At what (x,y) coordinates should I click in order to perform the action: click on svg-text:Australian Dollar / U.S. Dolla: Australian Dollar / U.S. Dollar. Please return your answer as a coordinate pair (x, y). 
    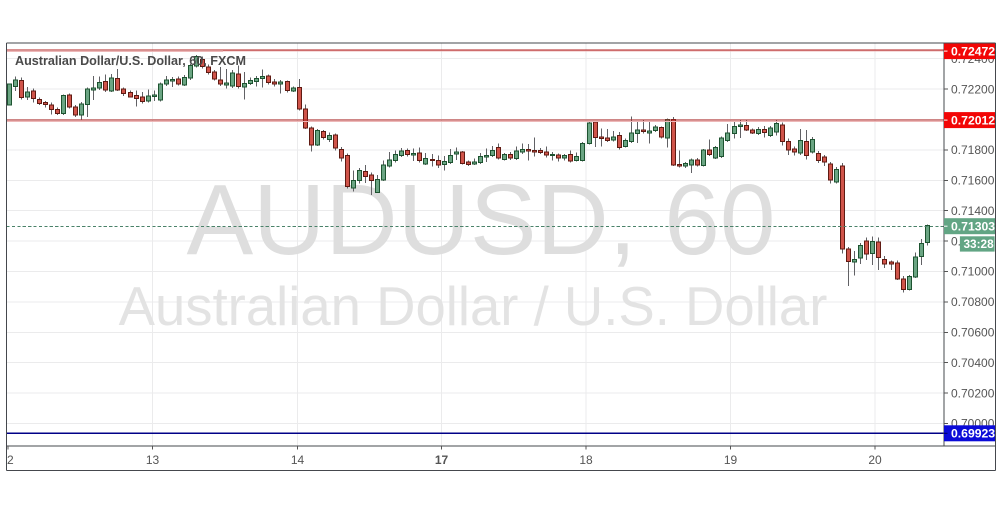
    Looking at the image, I should click on (473, 306).